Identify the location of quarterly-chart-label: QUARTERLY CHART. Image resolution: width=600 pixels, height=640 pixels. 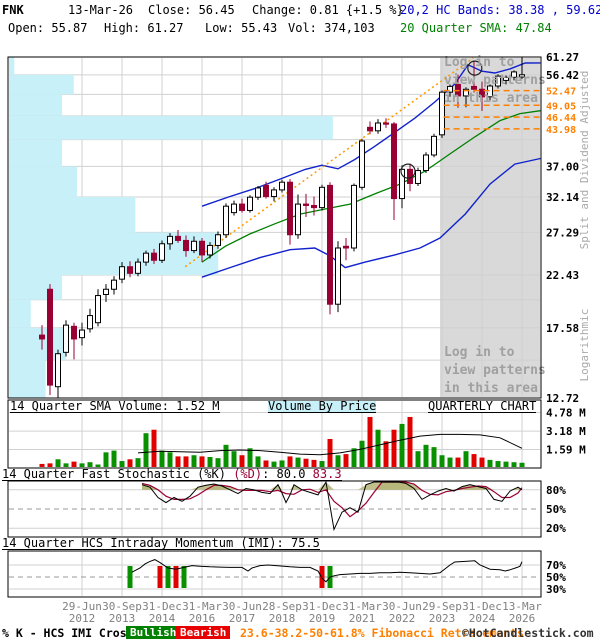
(482, 406).